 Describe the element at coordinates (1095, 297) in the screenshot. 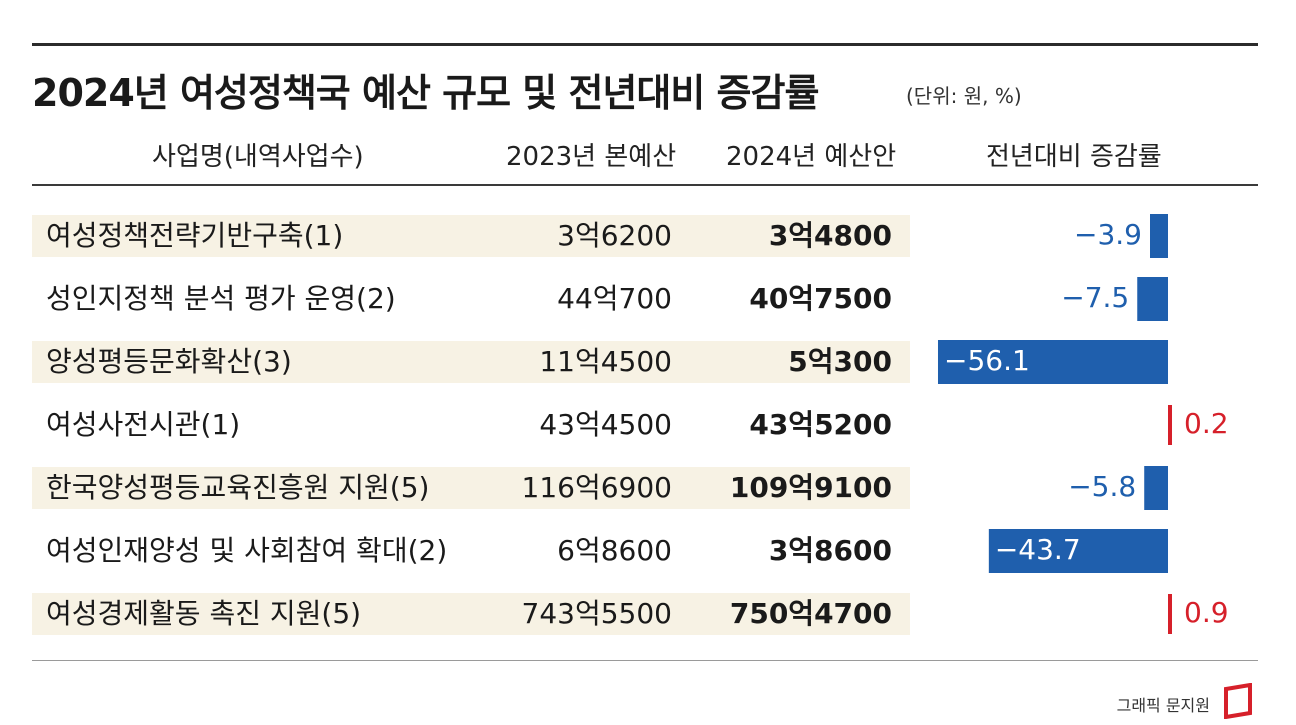

I see `change-label: −7.5` at that location.